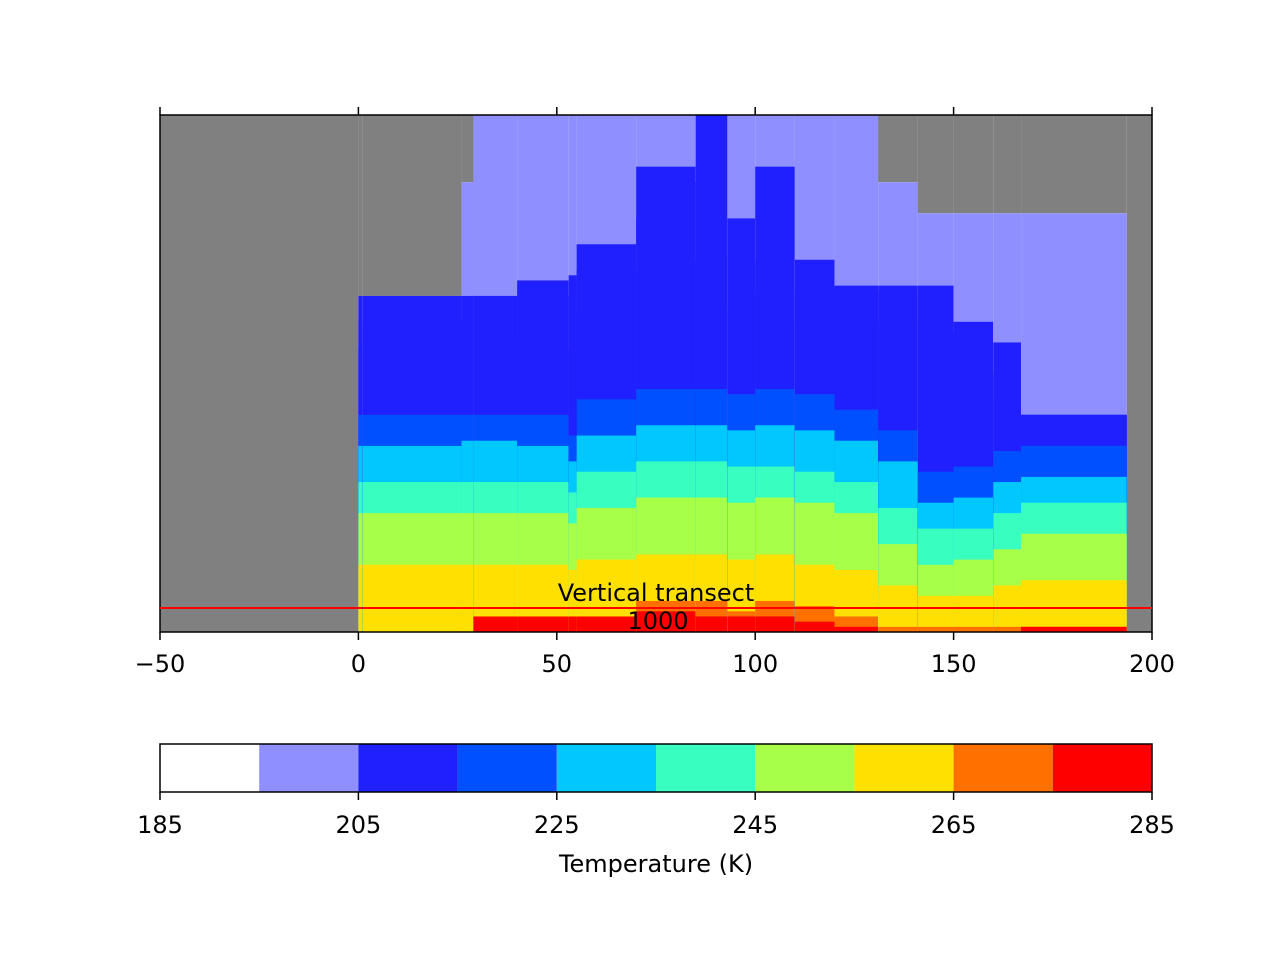 The image size is (1280, 960). I want to click on colorbar, so click(656, 768).